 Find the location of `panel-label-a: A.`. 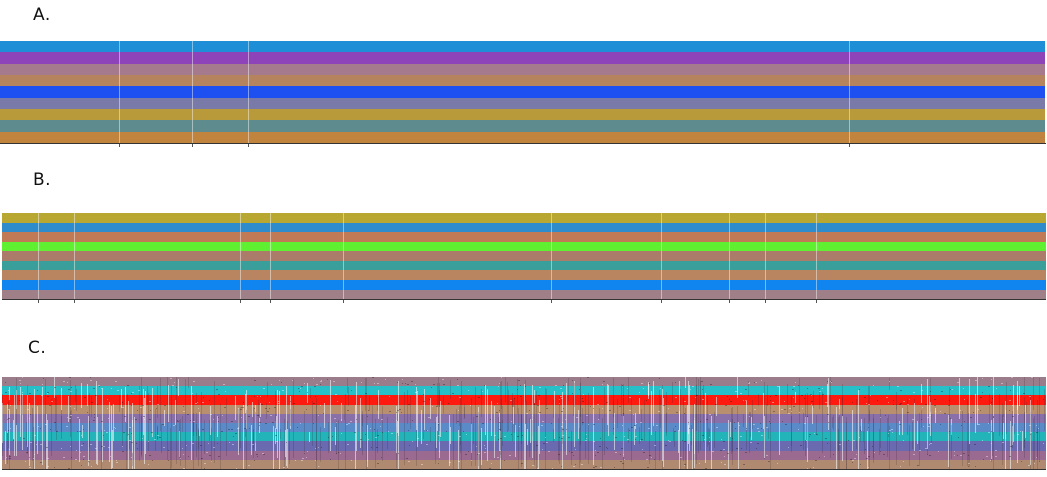

panel-label-a: A. is located at coordinates (42, 15).